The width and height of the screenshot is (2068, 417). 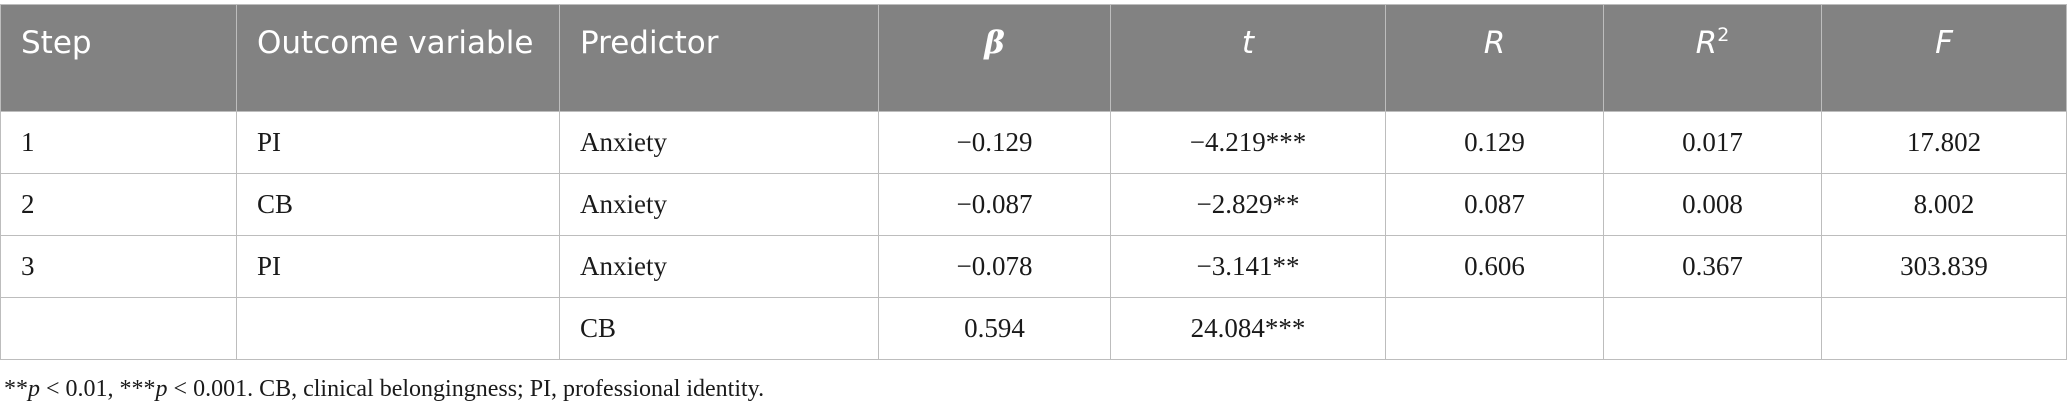 I want to click on header-predictor: Predictor, so click(x=719, y=58).